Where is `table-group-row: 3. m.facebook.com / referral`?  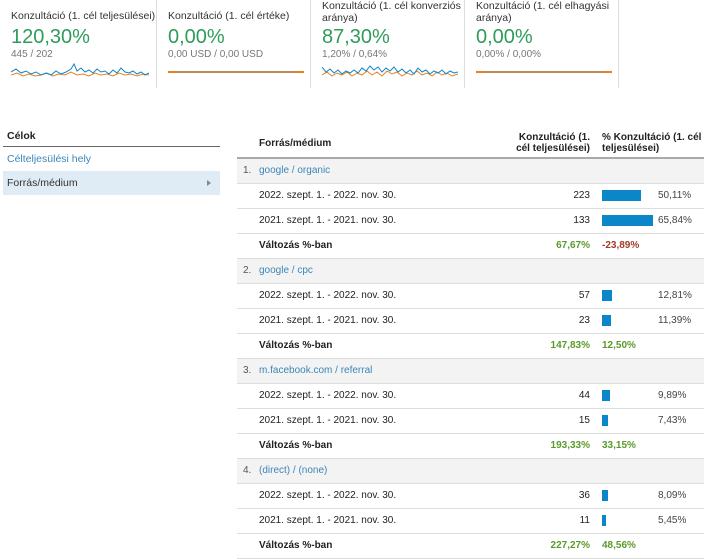 table-group-row: 3. m.facebook.com / referral is located at coordinates (470, 371).